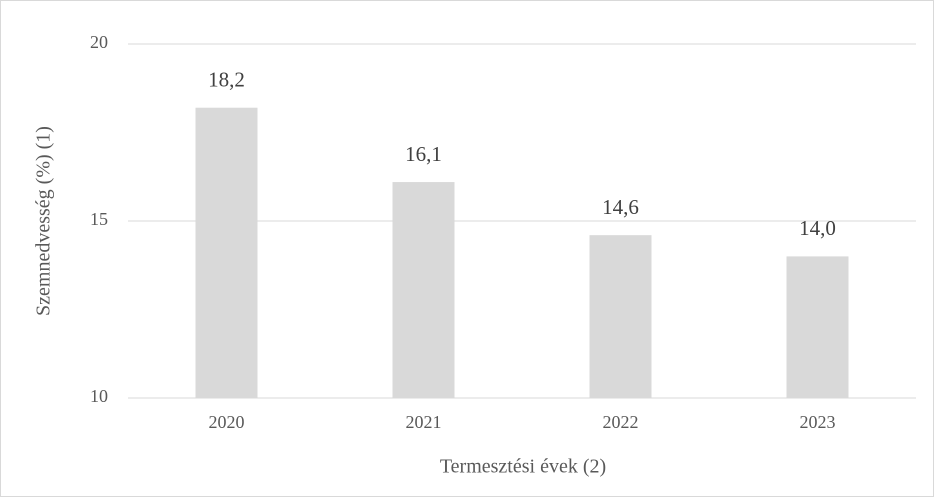  What do you see at coordinates (99, 42) in the screenshot?
I see `y-tick-label: 20` at bounding box center [99, 42].